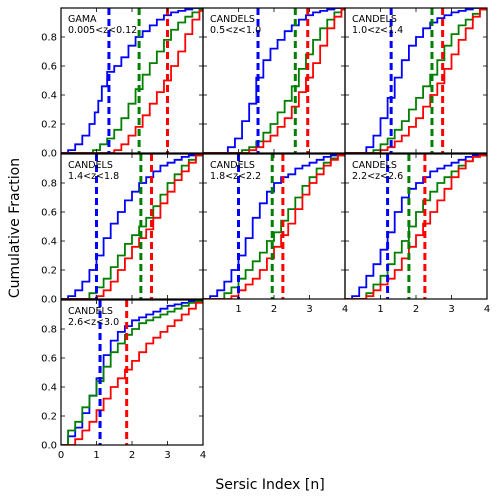 This screenshot has width=499, height=501. I want to click on panel-title-redshift: 2.2<z<2.6, so click(377, 176).